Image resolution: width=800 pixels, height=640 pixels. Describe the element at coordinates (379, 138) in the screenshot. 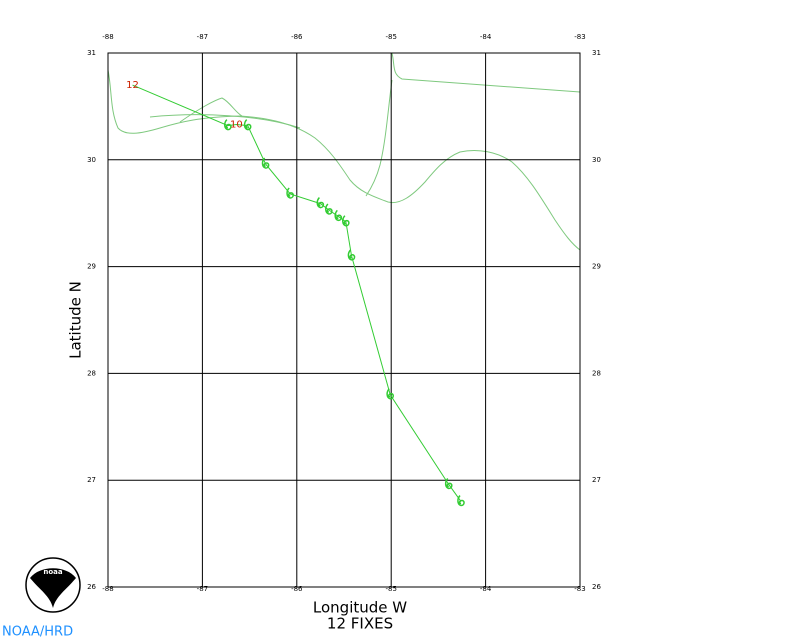

I see `coast-inlet` at that location.